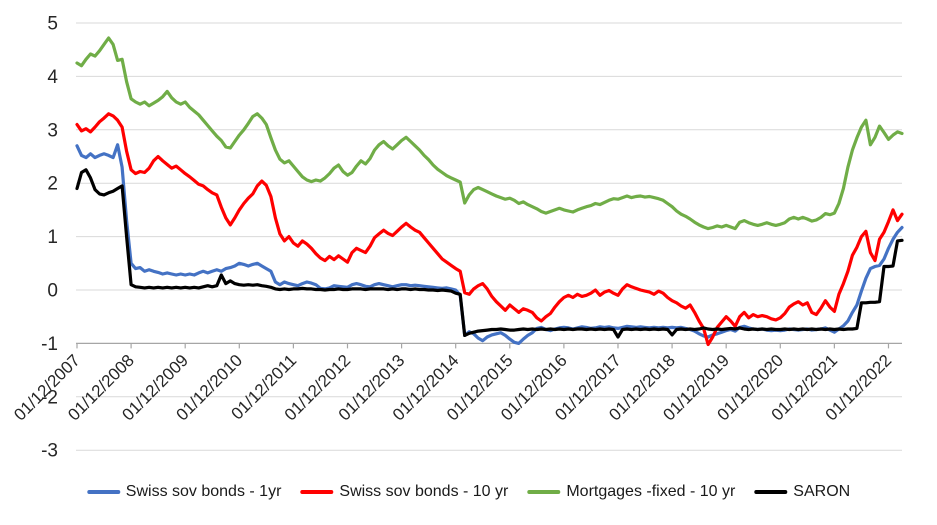 This screenshot has height=525, width=937. I want to click on legend-item-saron: SARON, so click(802, 492).